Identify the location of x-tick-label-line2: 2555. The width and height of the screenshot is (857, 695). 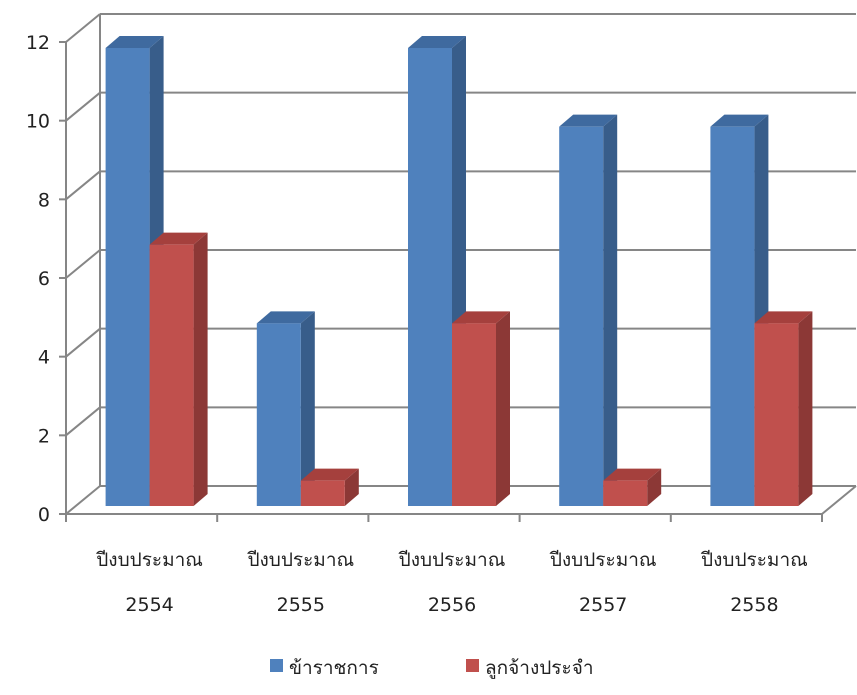
(301, 605).